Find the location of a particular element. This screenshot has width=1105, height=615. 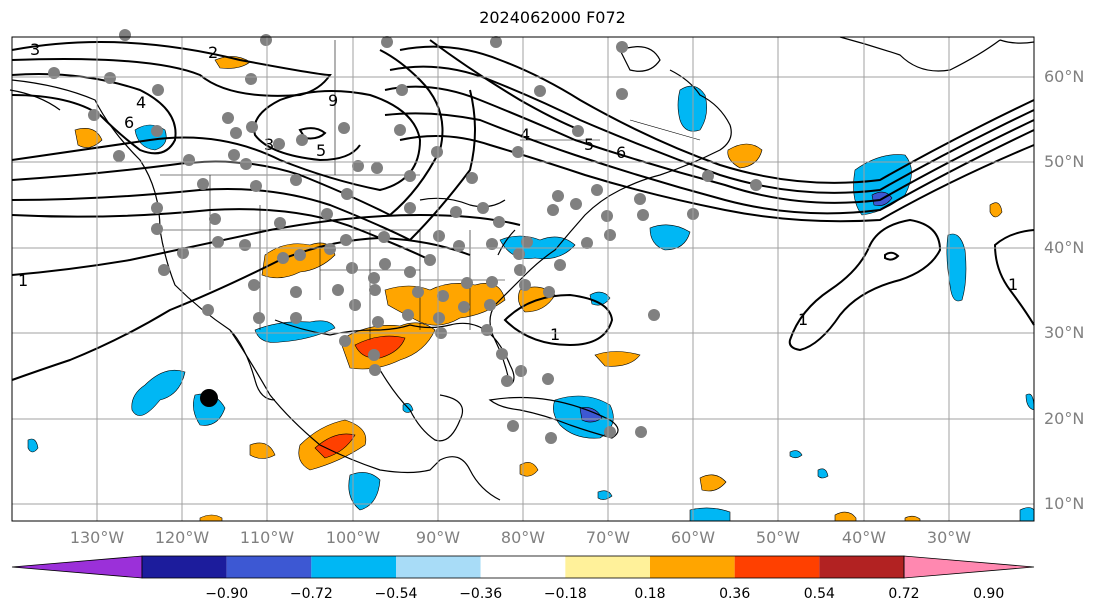

lon-label: 80°W is located at coordinates (523, 537).